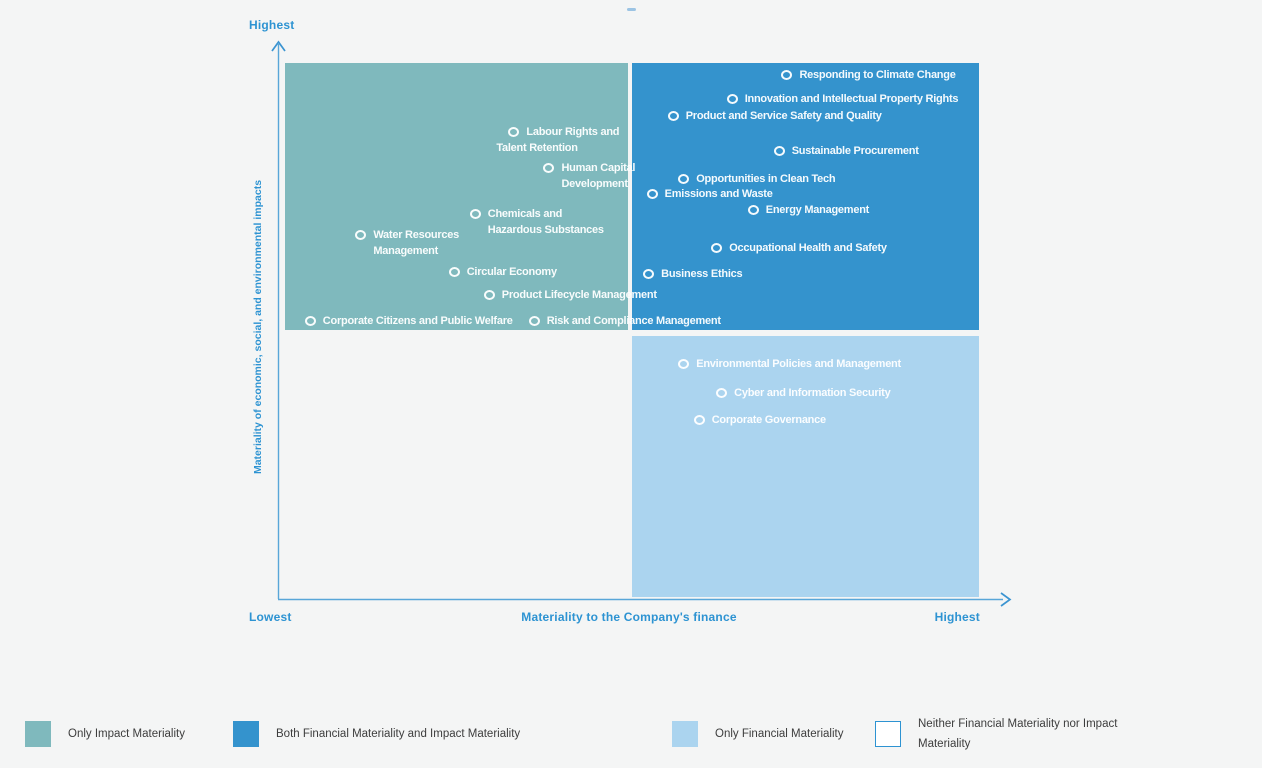  I want to click on data-point-sustainable-procurement: Sustainable Procurement, so click(846, 151).